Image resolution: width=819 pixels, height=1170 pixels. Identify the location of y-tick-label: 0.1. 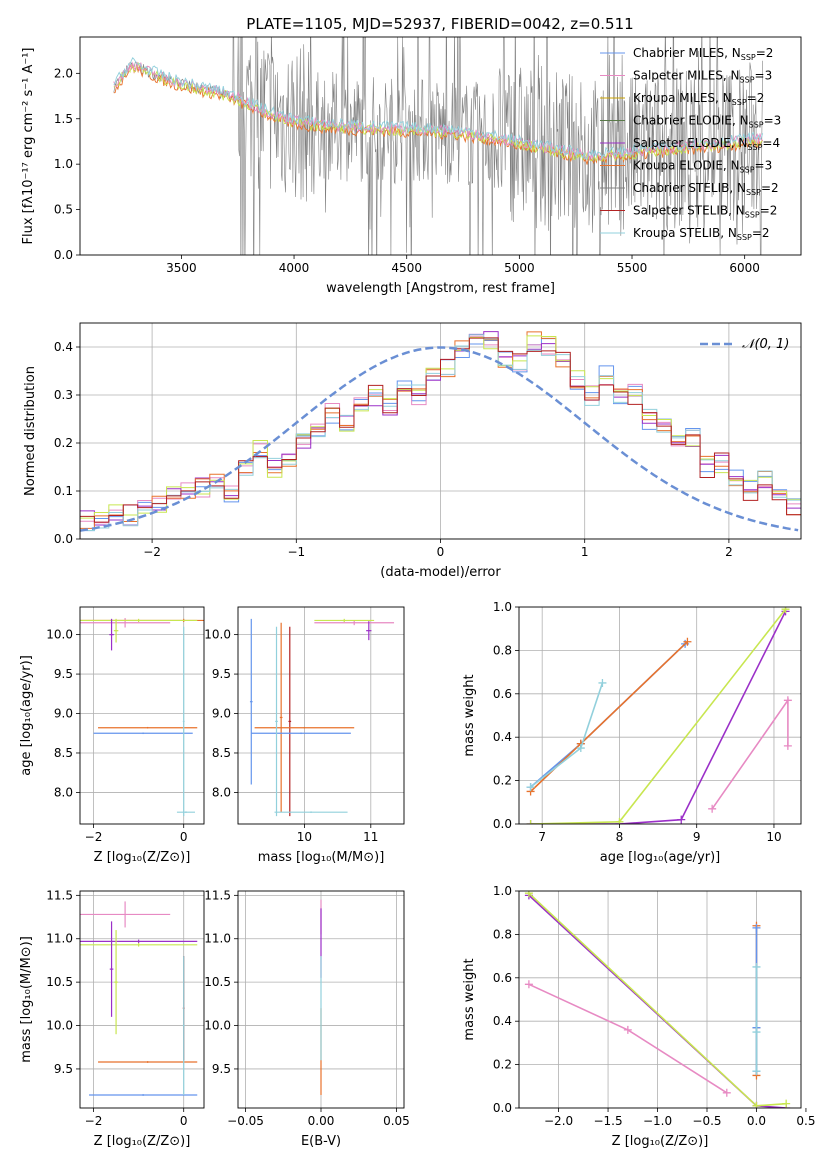
(63, 491).